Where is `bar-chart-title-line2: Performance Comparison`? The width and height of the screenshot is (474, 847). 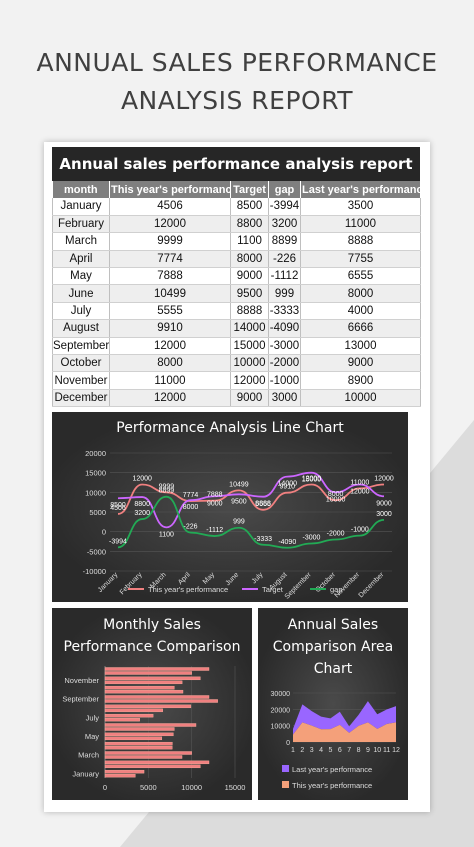
bar-chart-title-line2: Performance Comparison is located at coordinates (152, 647).